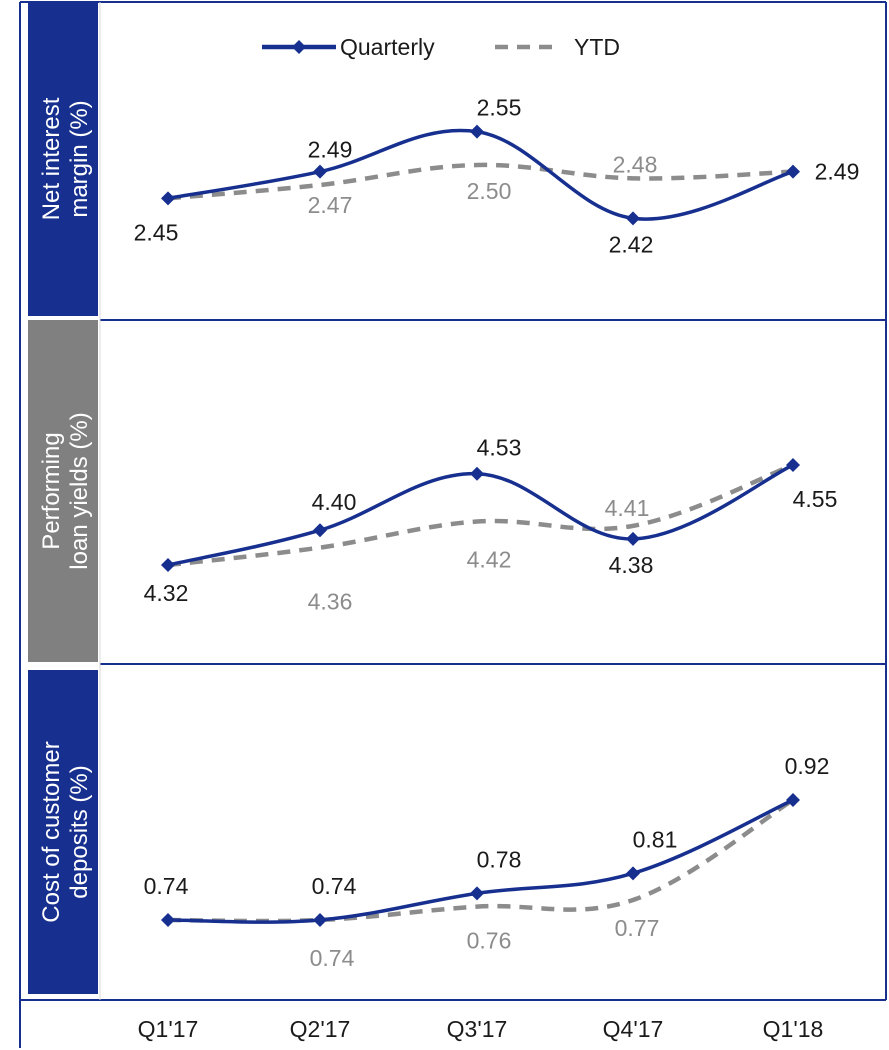  I want to click on data-label-ytd: 0.77, so click(637, 928).